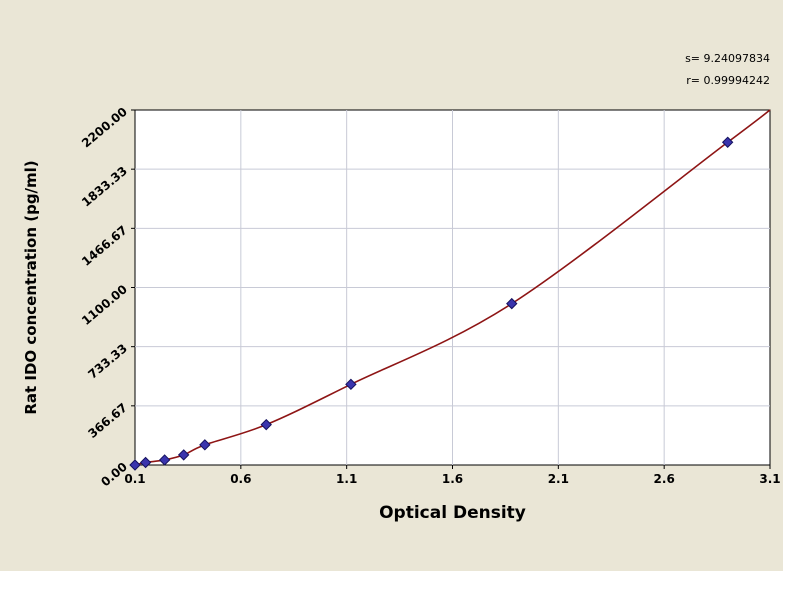 The width and height of the screenshot is (800, 600). I want to click on y-tick-label: 2200.00, so click(104, 128).